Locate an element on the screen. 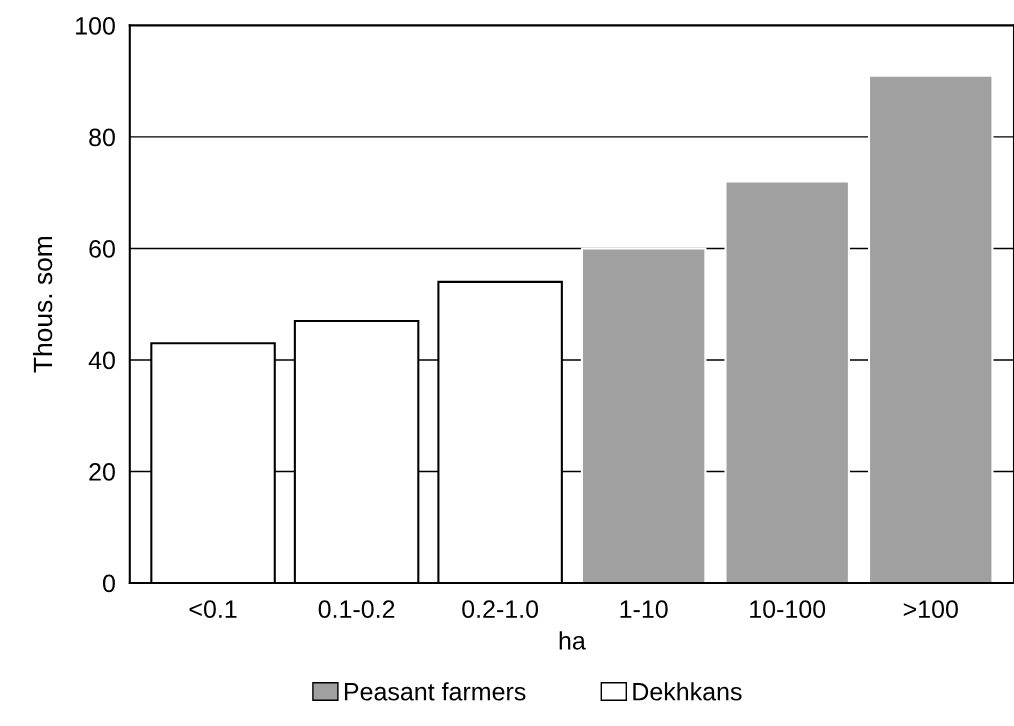 This screenshot has width=1014, height=726. y-tick-label: 80 is located at coordinates (102, 137).